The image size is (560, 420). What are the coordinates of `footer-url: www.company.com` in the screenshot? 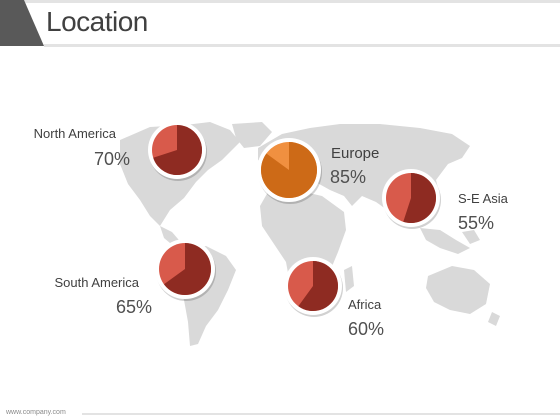 It's located at (36, 412).